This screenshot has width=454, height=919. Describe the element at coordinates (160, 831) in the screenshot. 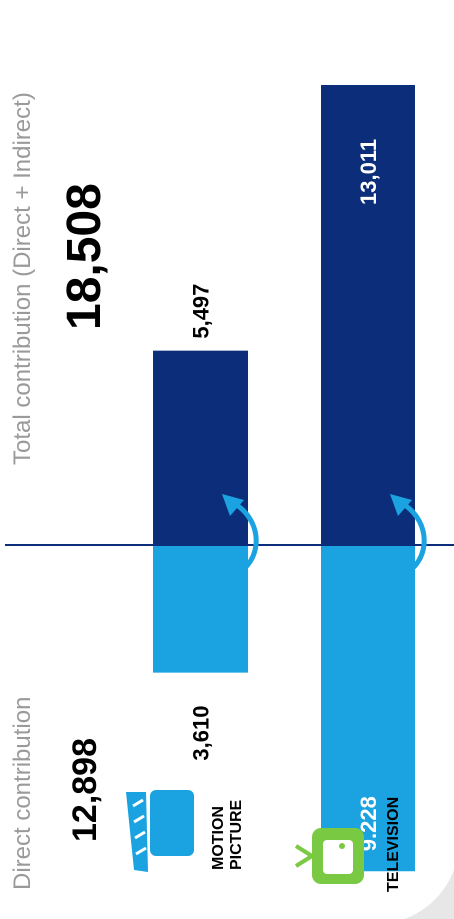

I see `clapperboard-icon` at that location.